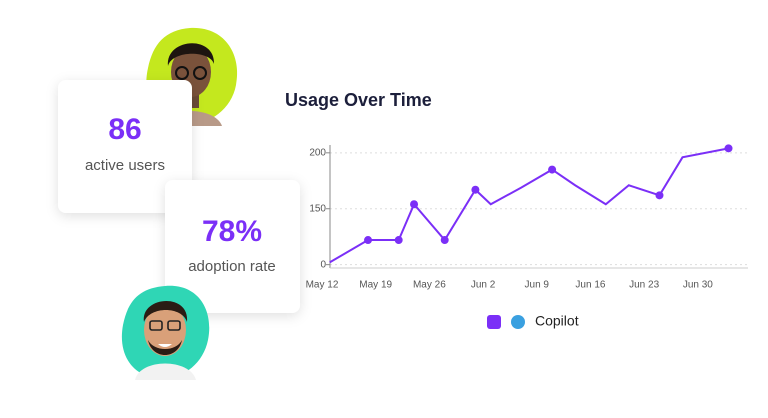 Image resolution: width=768 pixels, height=418 pixels. What do you see at coordinates (644, 285) in the screenshot?
I see `x-tick-label: Jun 23` at bounding box center [644, 285].